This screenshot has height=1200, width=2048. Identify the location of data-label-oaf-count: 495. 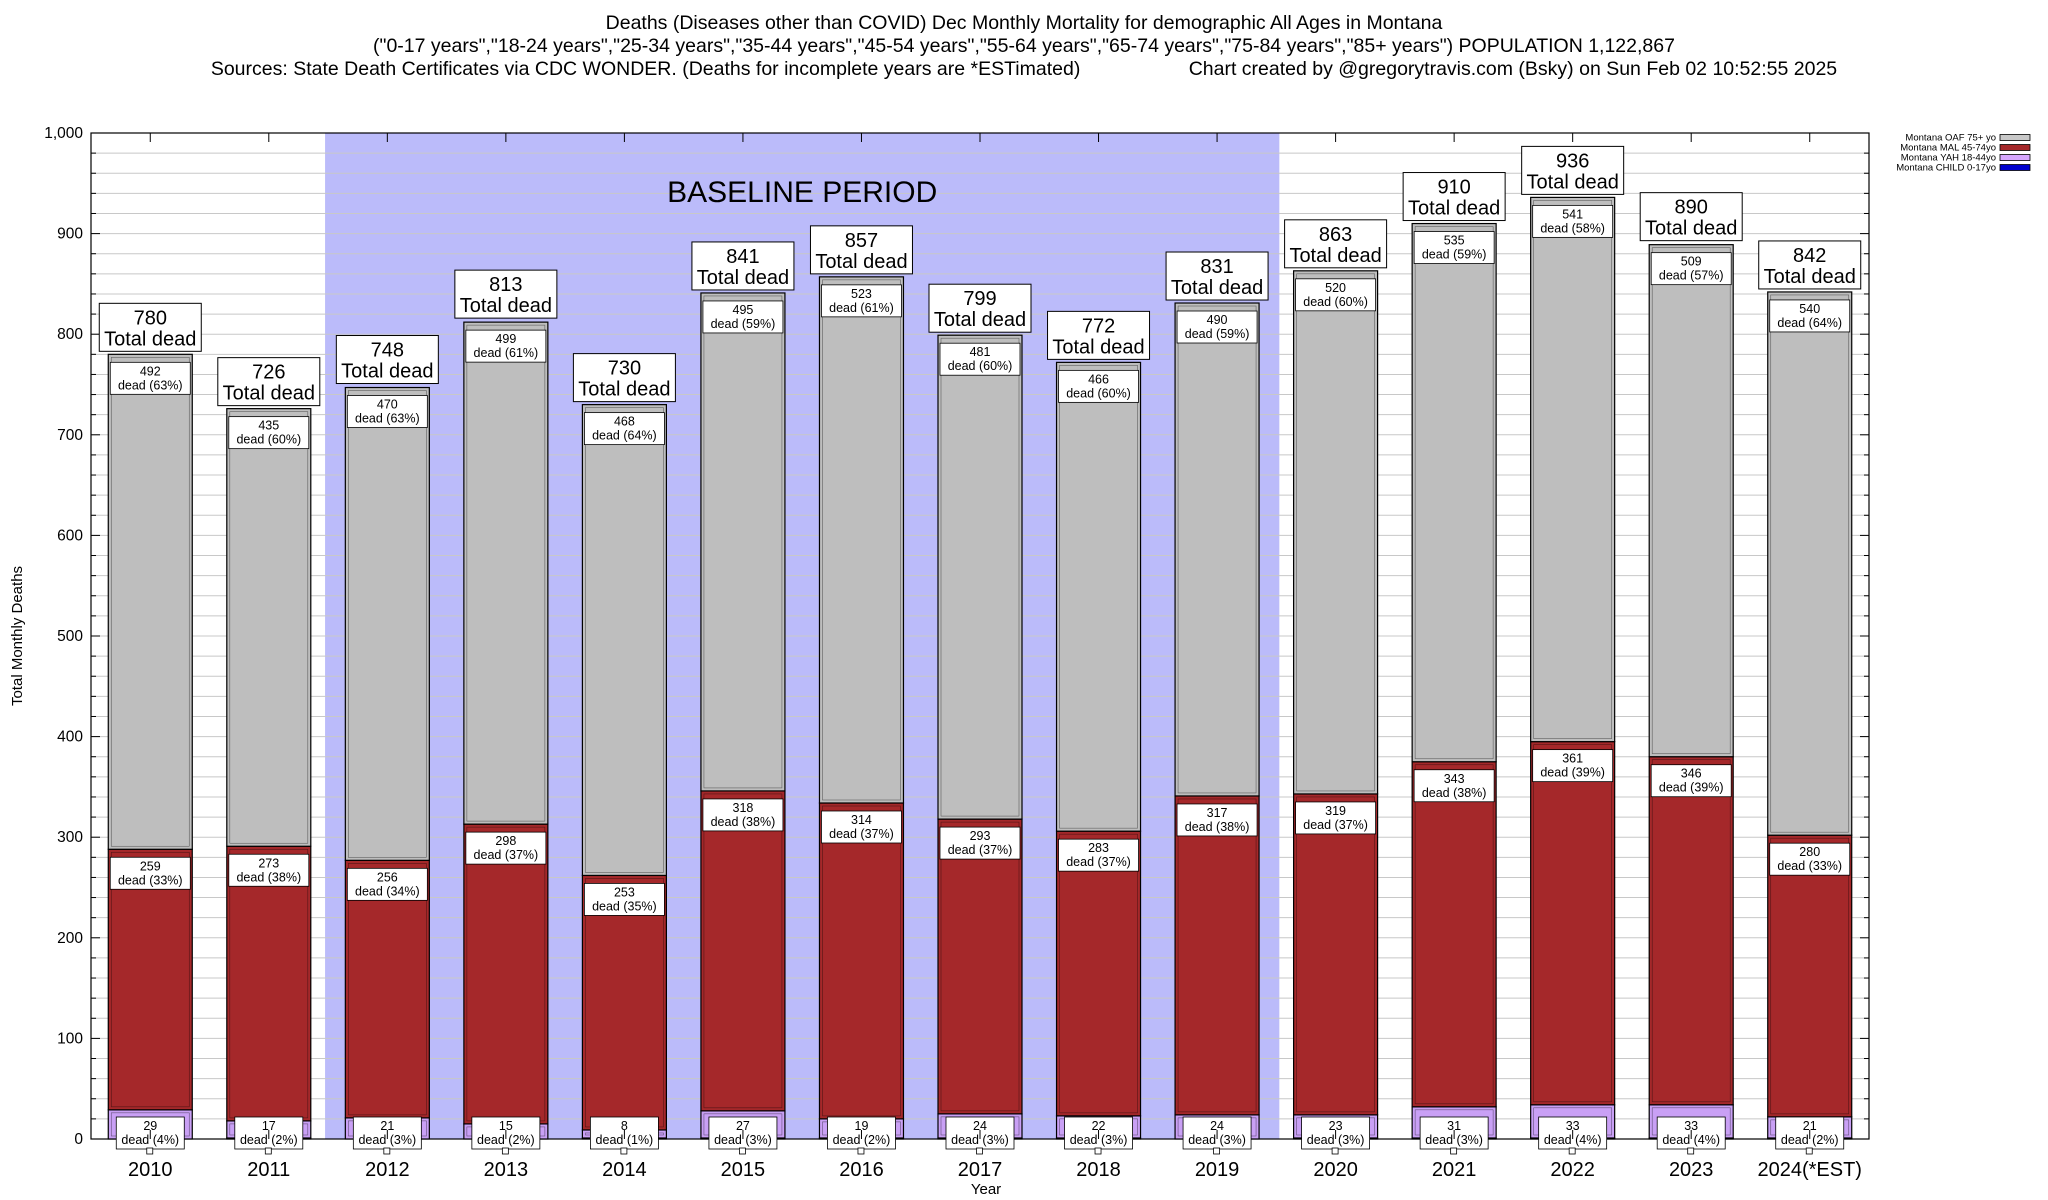
(743, 310).